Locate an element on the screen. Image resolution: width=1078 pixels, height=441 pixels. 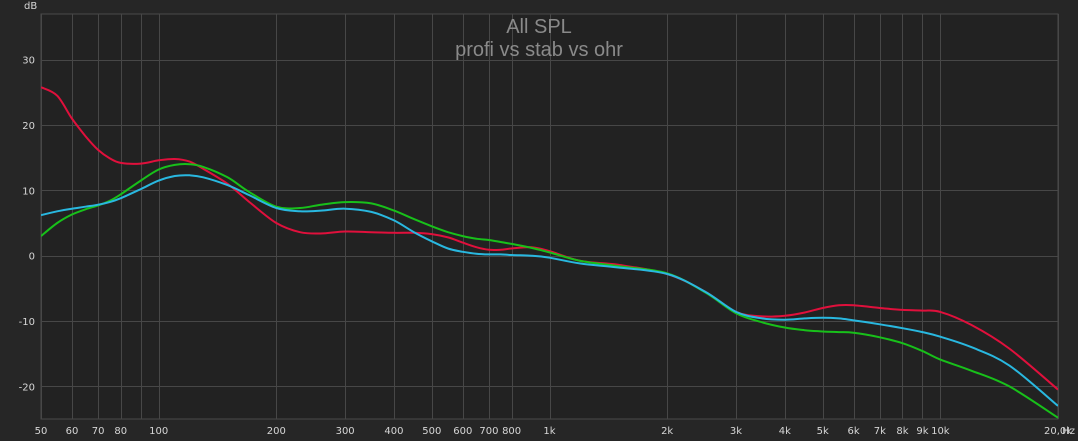
y-tick-label: 30 is located at coordinates (28, 61).